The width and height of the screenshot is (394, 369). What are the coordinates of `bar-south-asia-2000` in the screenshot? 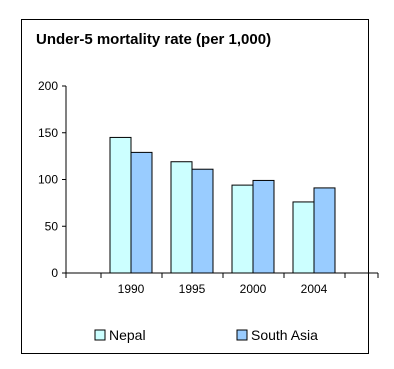 It's located at (263, 226).